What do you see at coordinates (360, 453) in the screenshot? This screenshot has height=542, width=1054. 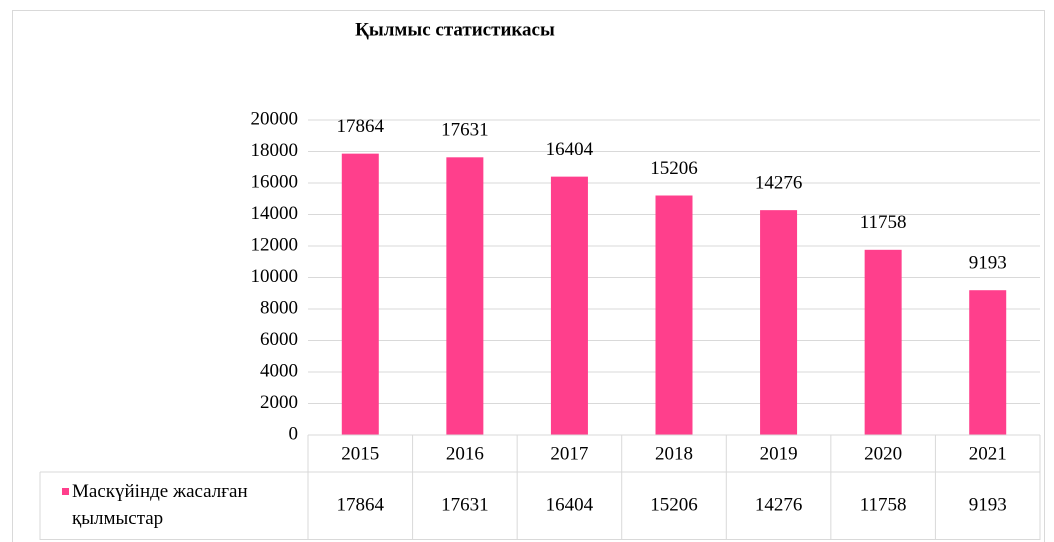 I see `x-tick-label: 2015` at bounding box center [360, 453].